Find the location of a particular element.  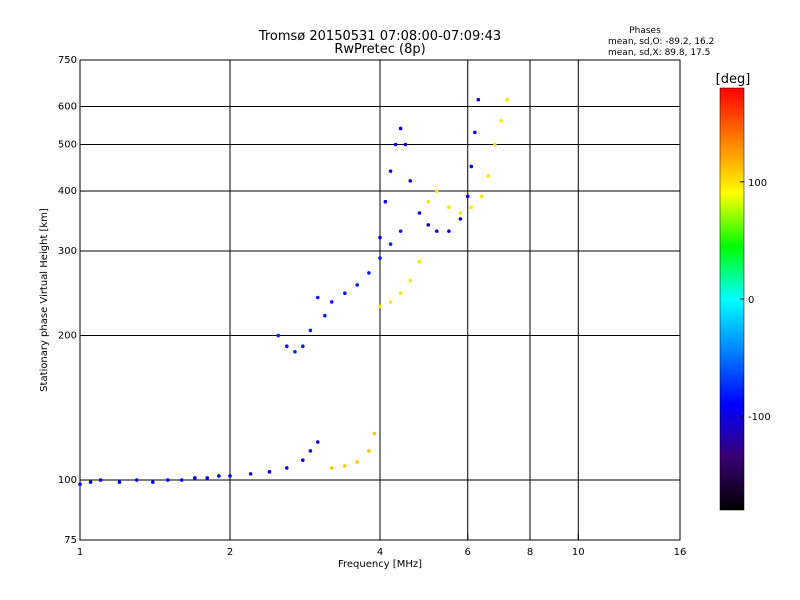

y-tick-label: 75 is located at coordinates (70, 540).